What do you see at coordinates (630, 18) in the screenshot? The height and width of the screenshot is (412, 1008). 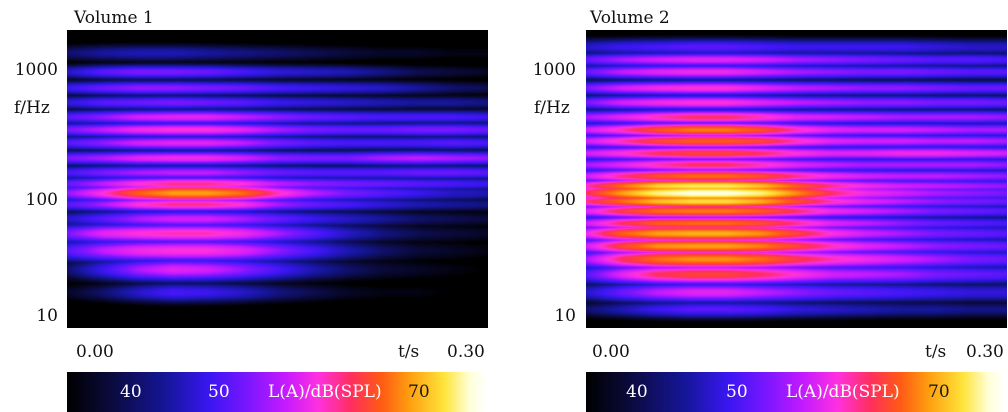 I see `chart-title: Volume 2` at bounding box center [630, 18].